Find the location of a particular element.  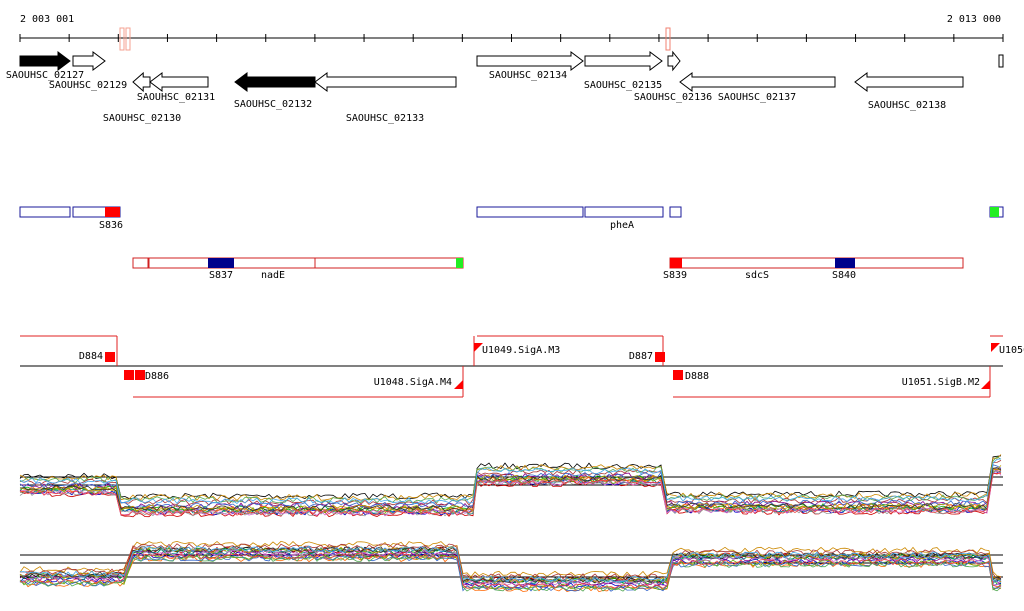

feature-label: S839 is located at coordinates (675, 275).